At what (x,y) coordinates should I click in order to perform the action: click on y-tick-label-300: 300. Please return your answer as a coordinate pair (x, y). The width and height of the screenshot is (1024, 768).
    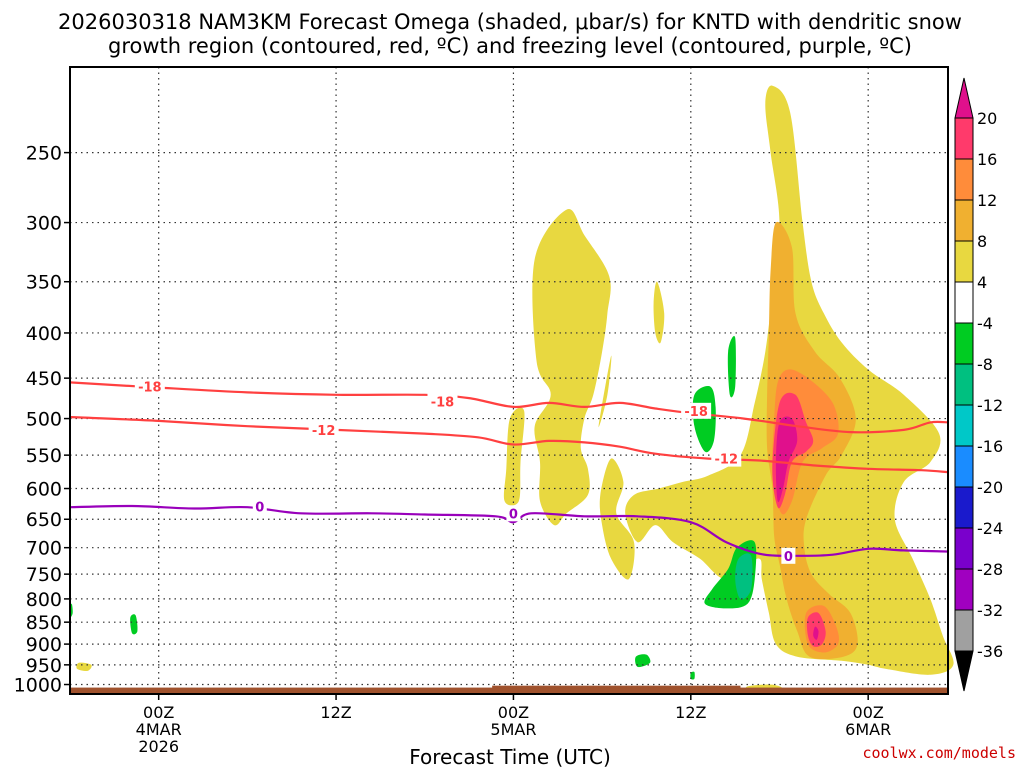
    Looking at the image, I should click on (44, 224).